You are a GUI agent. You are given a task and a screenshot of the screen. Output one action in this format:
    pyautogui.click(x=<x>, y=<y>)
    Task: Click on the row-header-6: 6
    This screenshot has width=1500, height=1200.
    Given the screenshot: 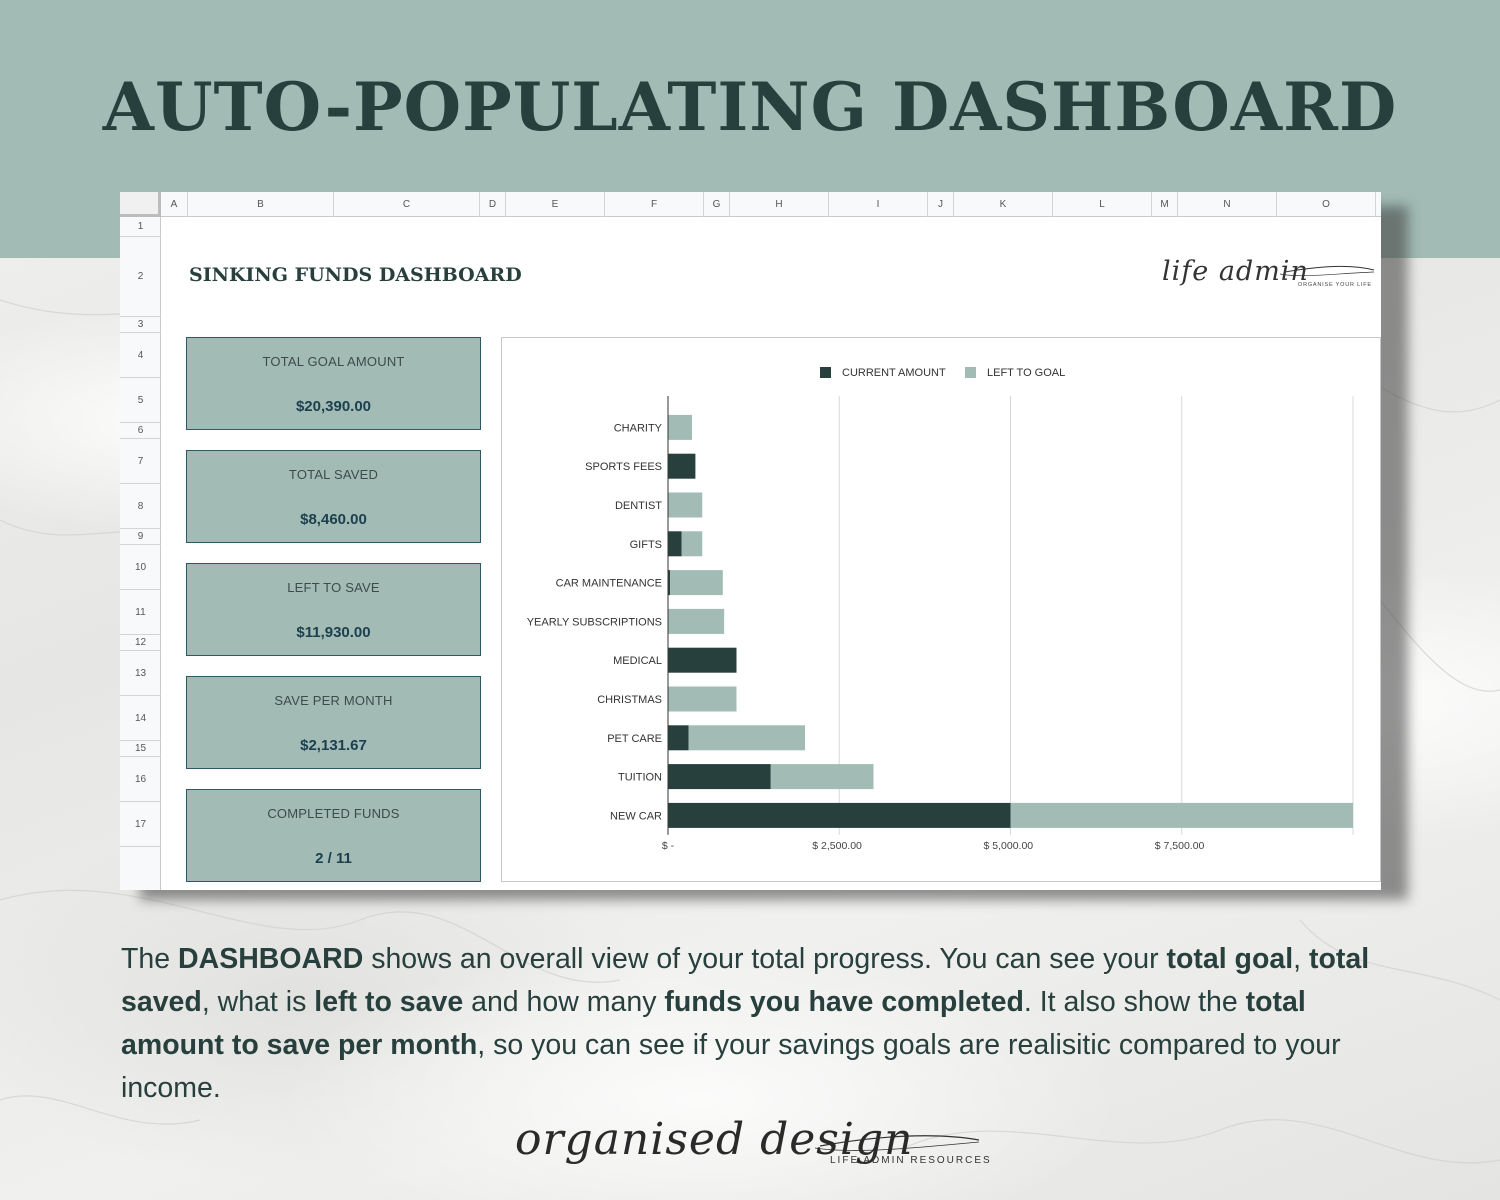 What is the action you would take?
    pyautogui.click(x=140, y=431)
    